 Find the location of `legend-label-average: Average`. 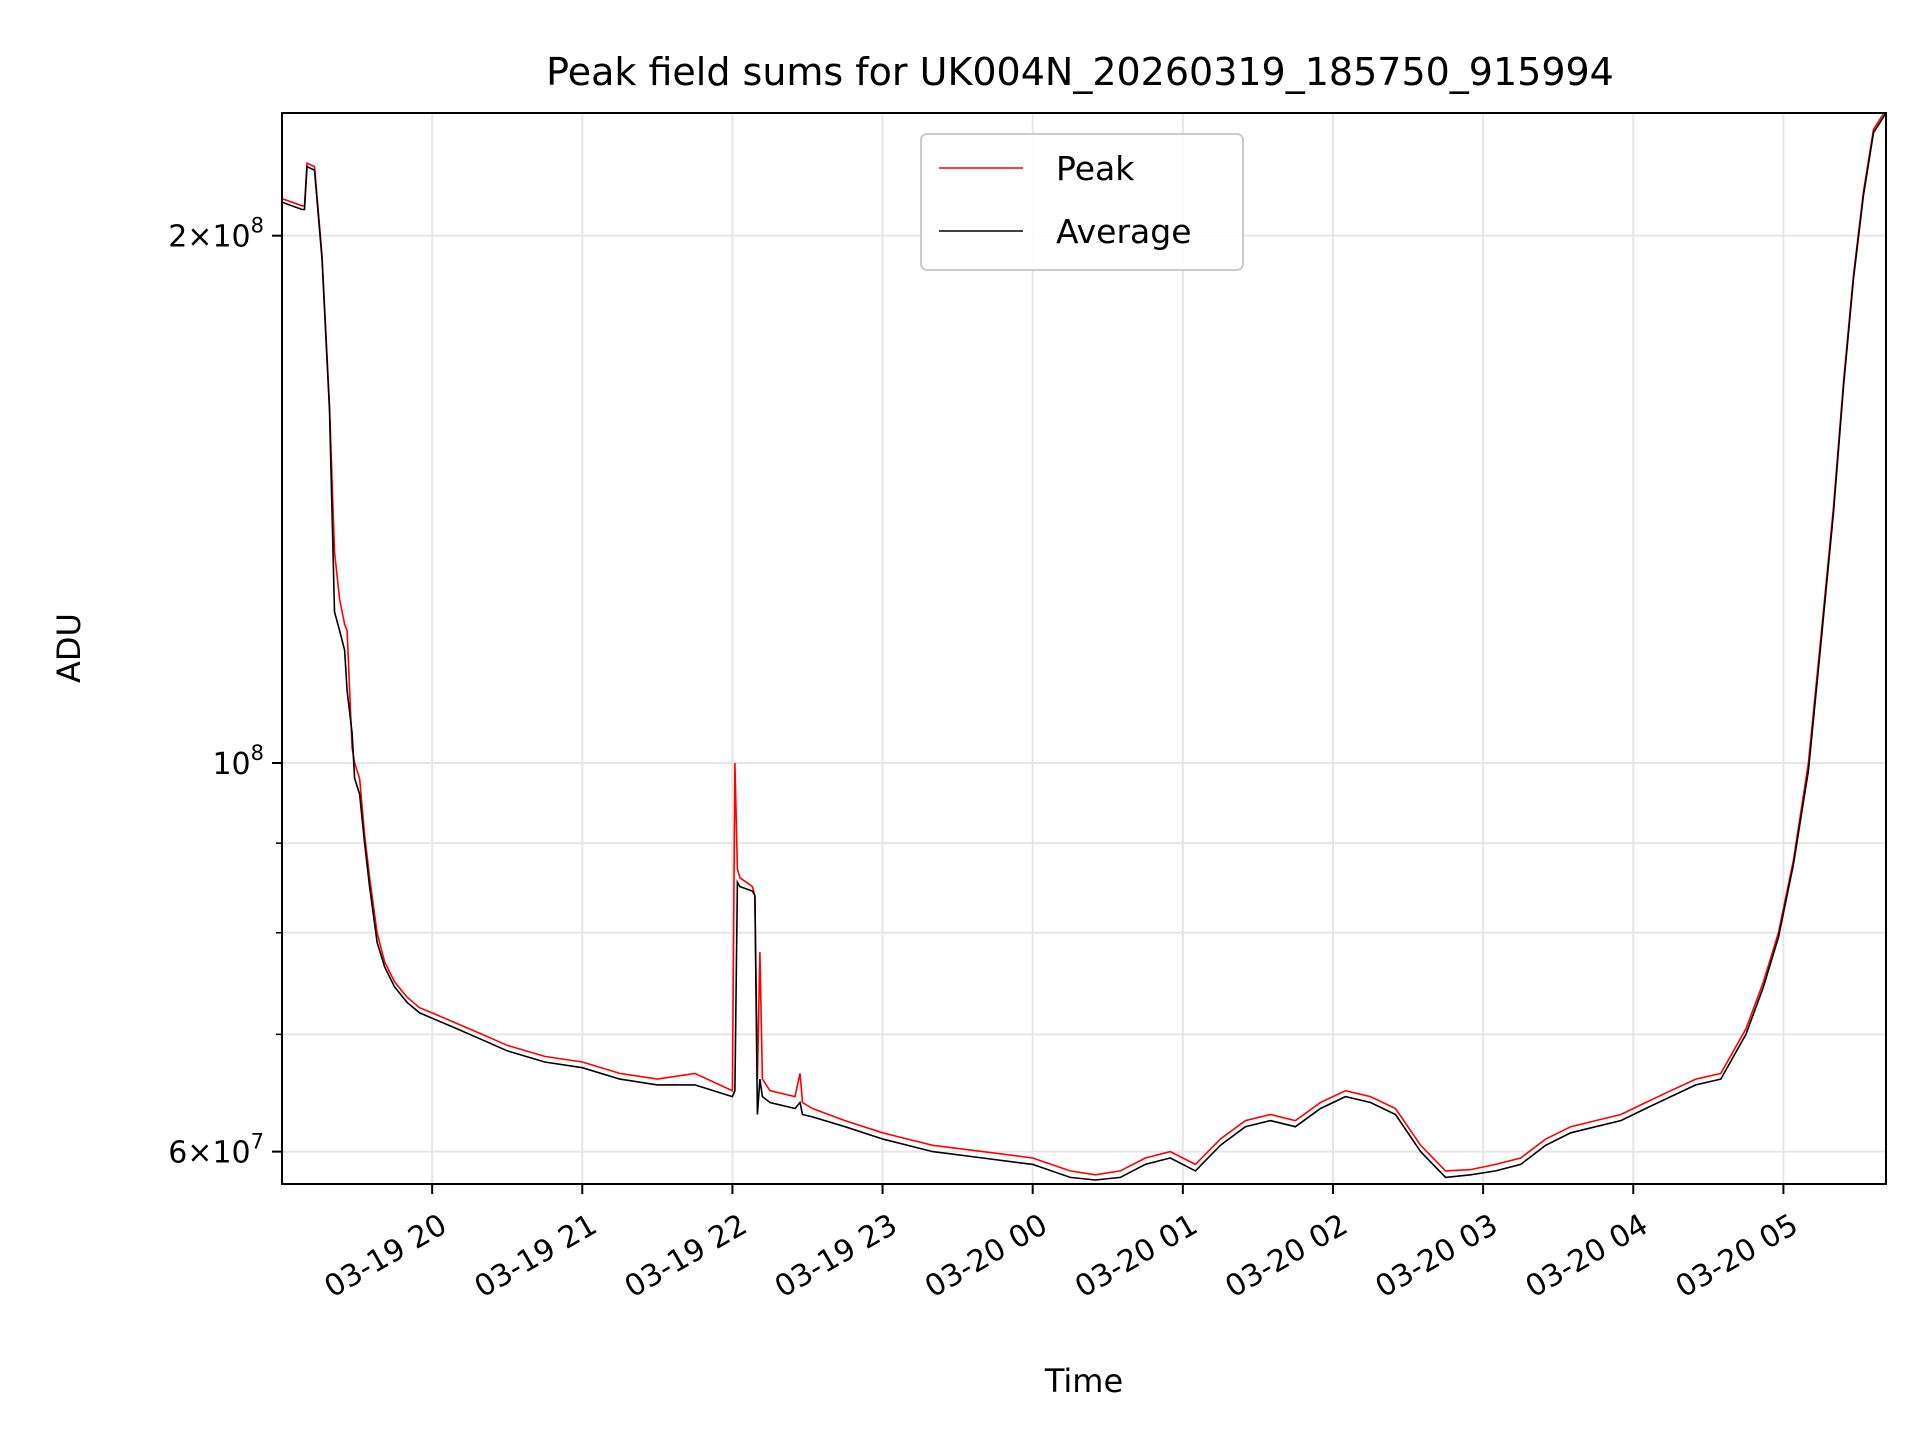

legend-label-average: Average is located at coordinates (1124, 231).